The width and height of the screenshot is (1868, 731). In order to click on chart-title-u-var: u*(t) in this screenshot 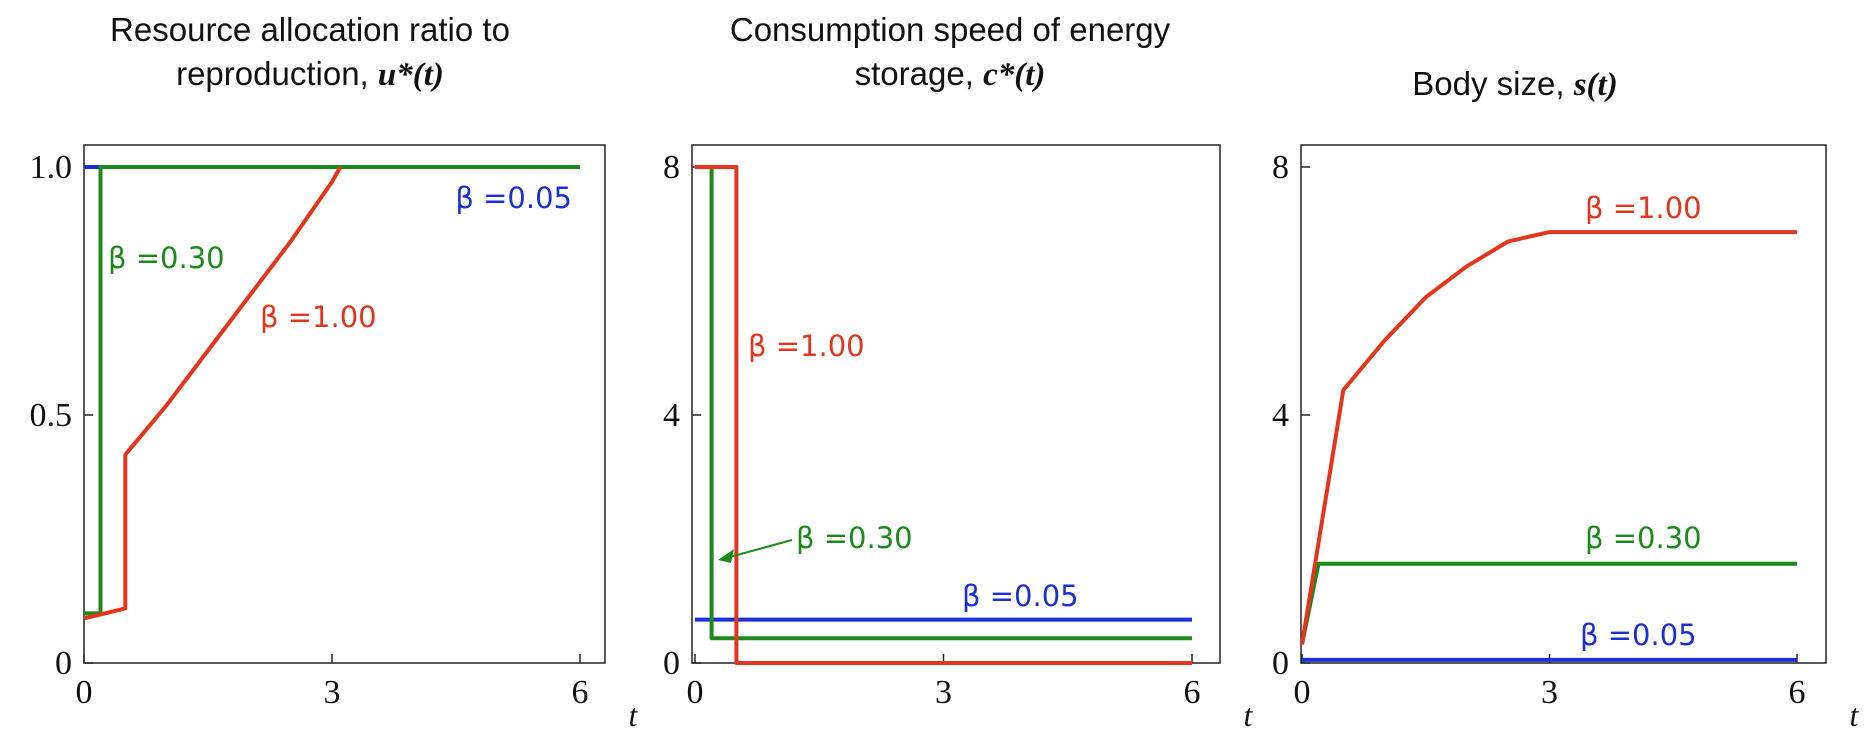, I will do `click(410, 75)`.